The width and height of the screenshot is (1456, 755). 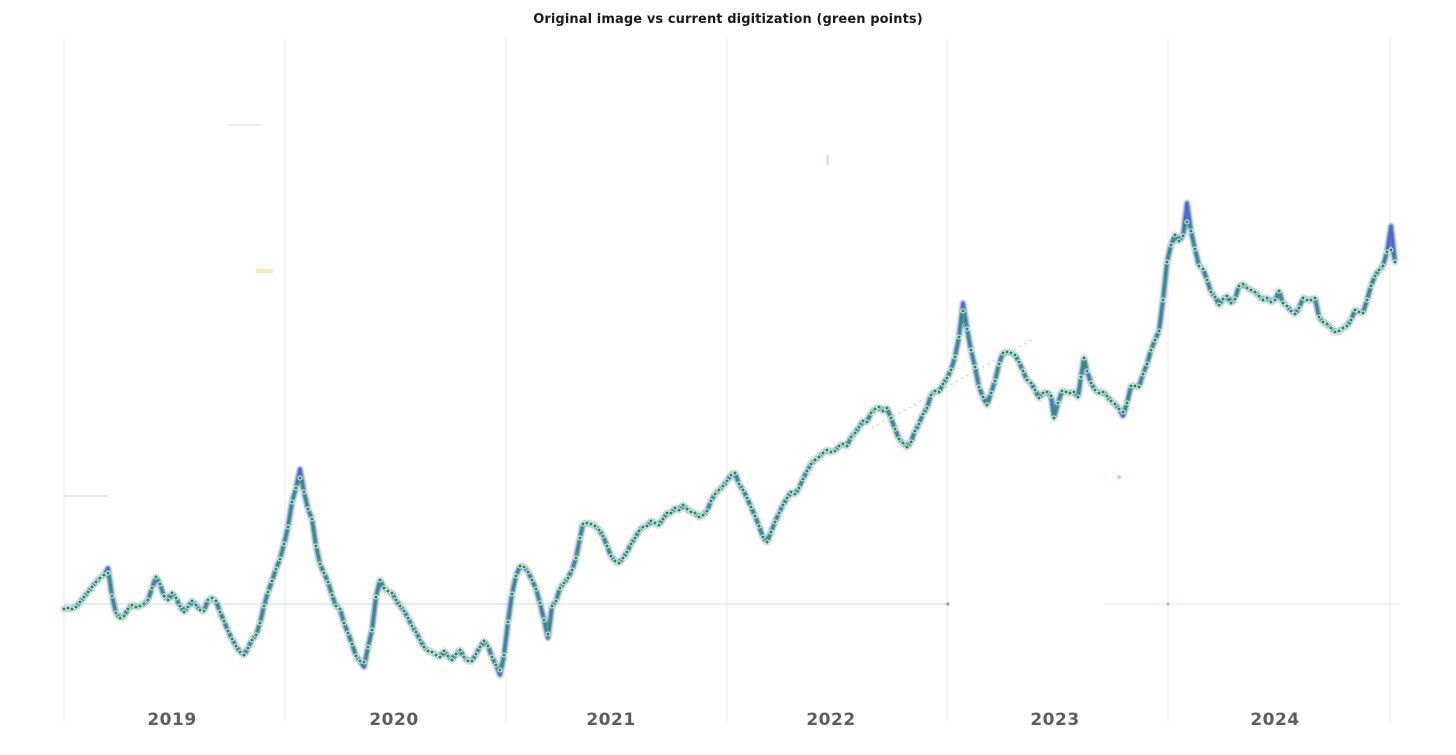 What do you see at coordinates (827, 160) in the screenshot?
I see `green-smudge` at bounding box center [827, 160].